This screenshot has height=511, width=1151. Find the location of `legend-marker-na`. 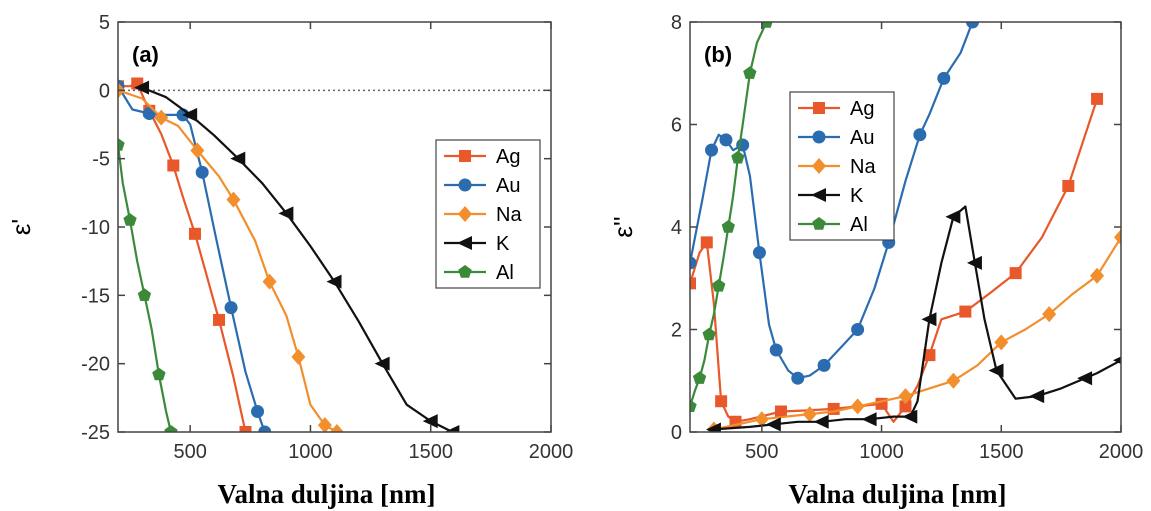

legend-marker-na is located at coordinates (819, 166).